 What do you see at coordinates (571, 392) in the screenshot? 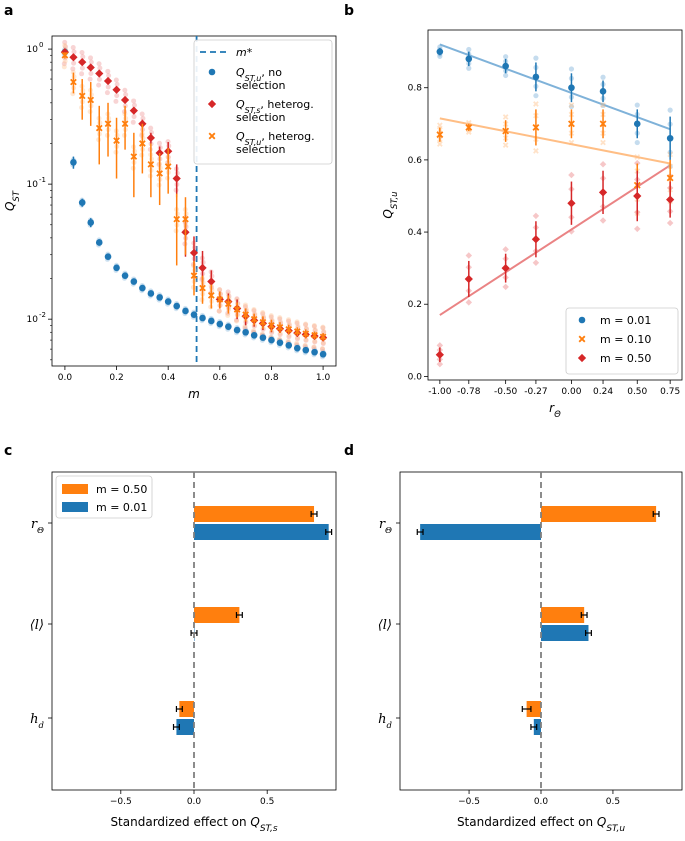
I see `x-tick-label: 0.00` at bounding box center [571, 392].